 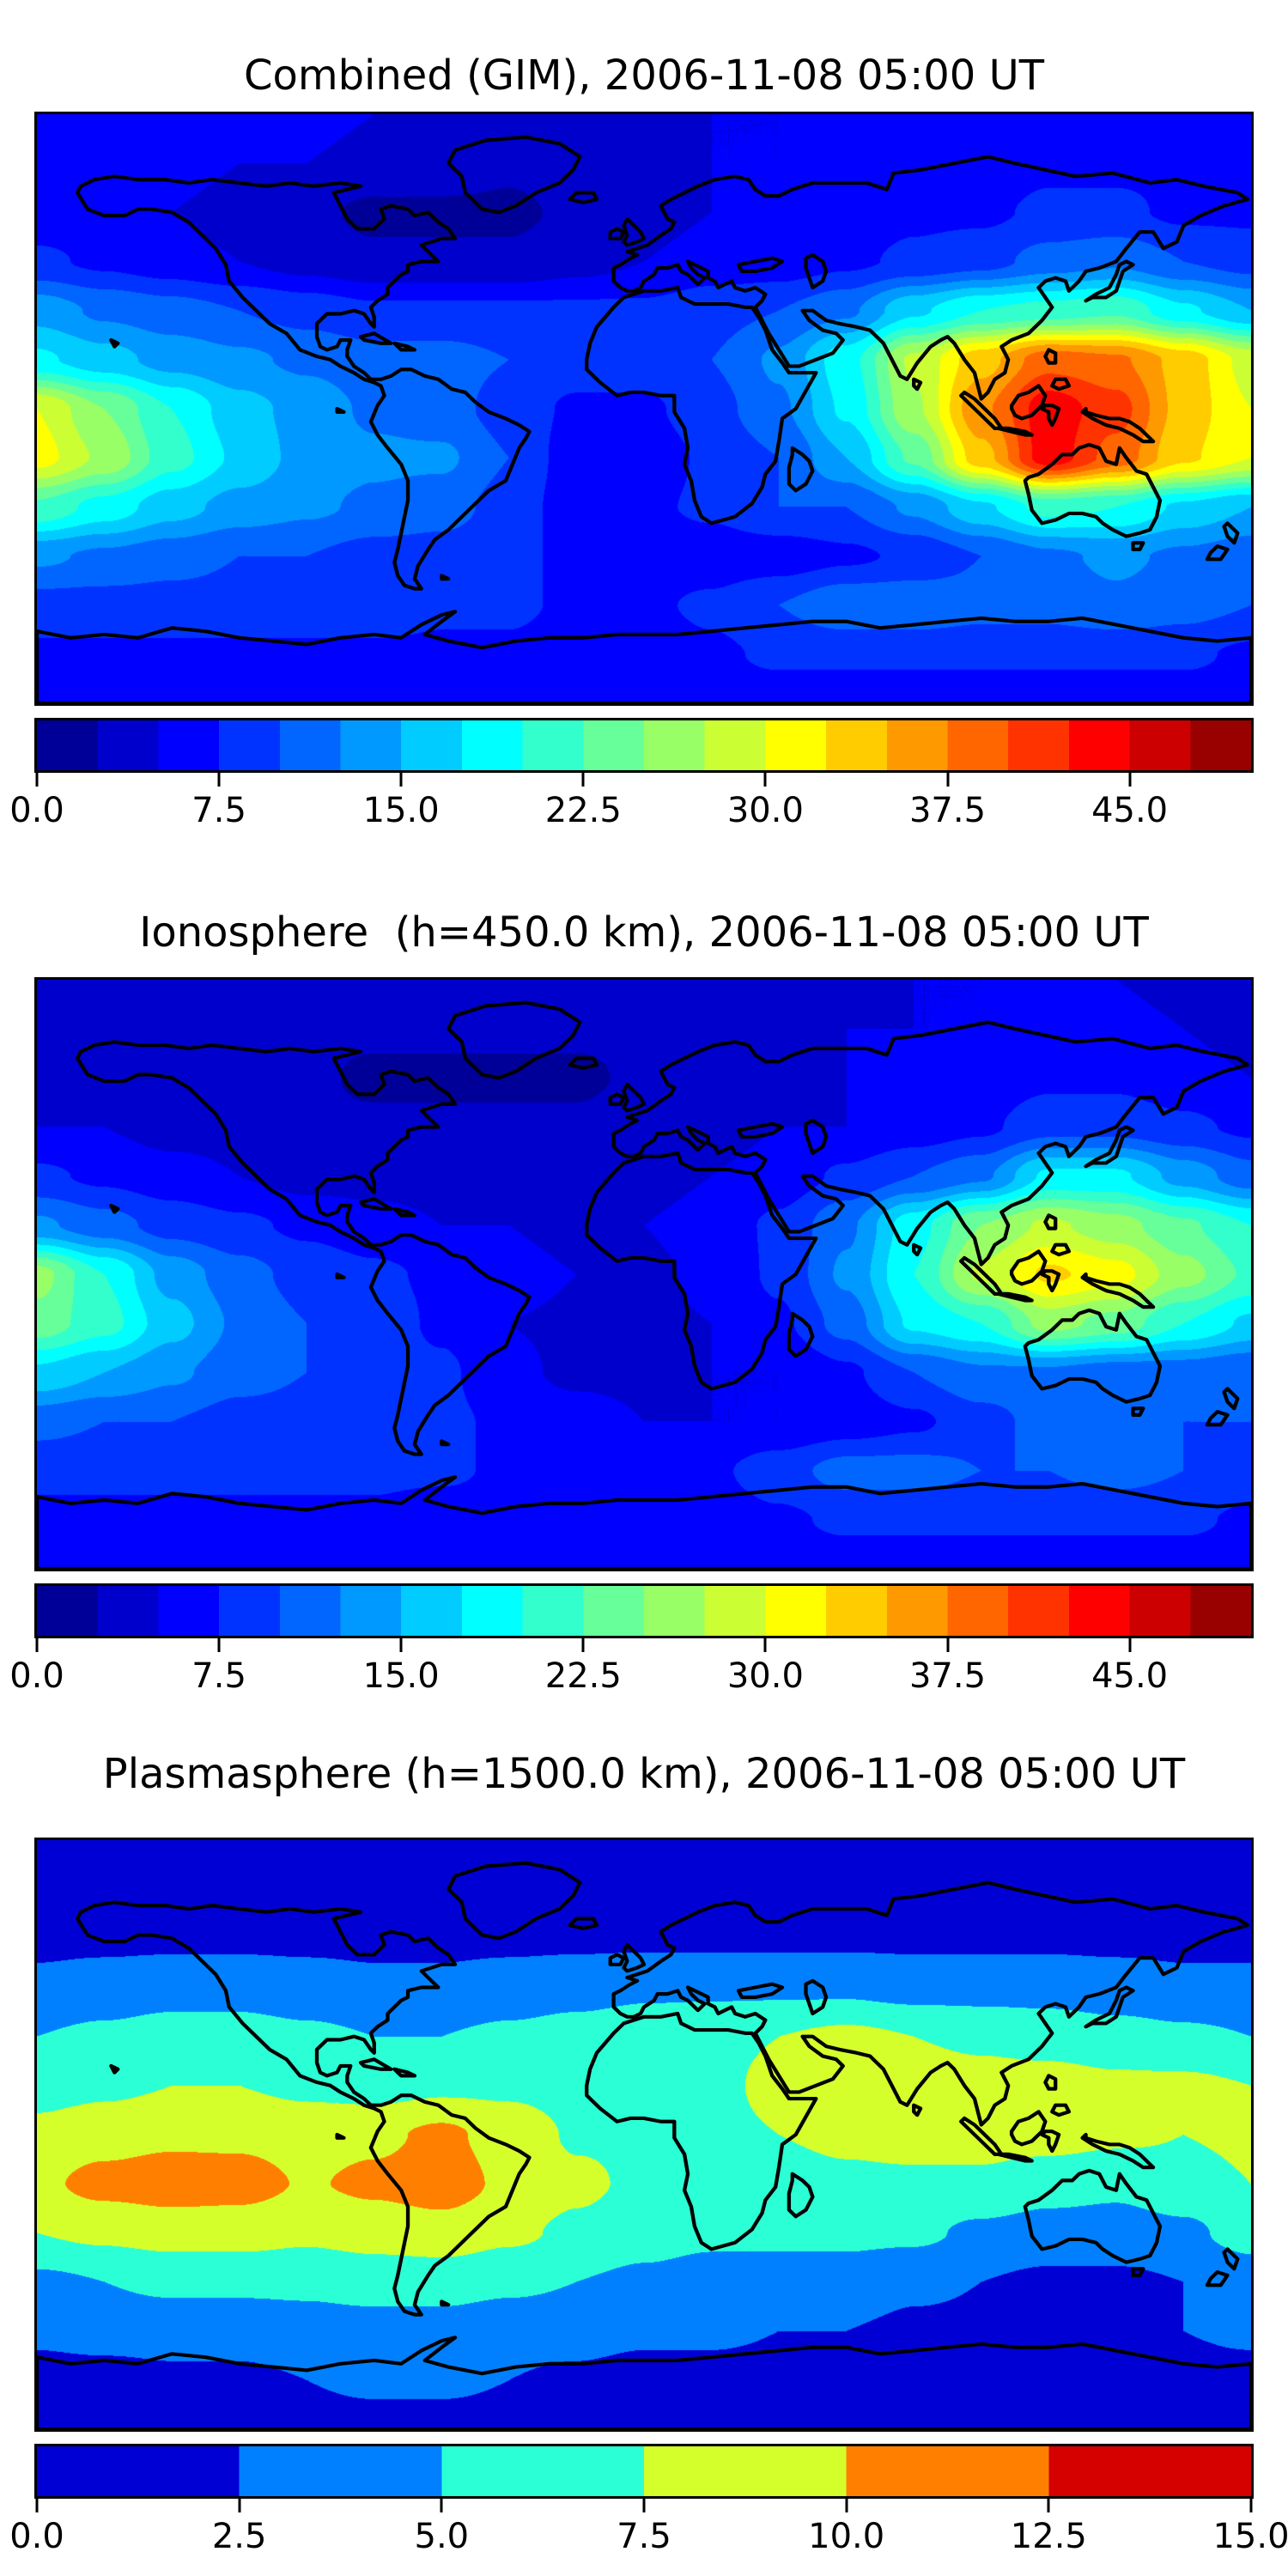 What do you see at coordinates (846, 2536) in the screenshot?
I see `colorbar-tick-label: 10.0` at bounding box center [846, 2536].